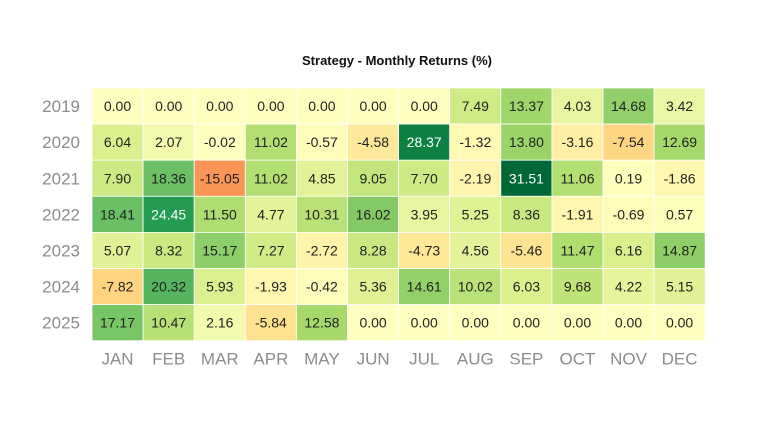  What do you see at coordinates (578, 251) in the screenshot?
I see `cell-value-label: 11.47` at bounding box center [578, 251].